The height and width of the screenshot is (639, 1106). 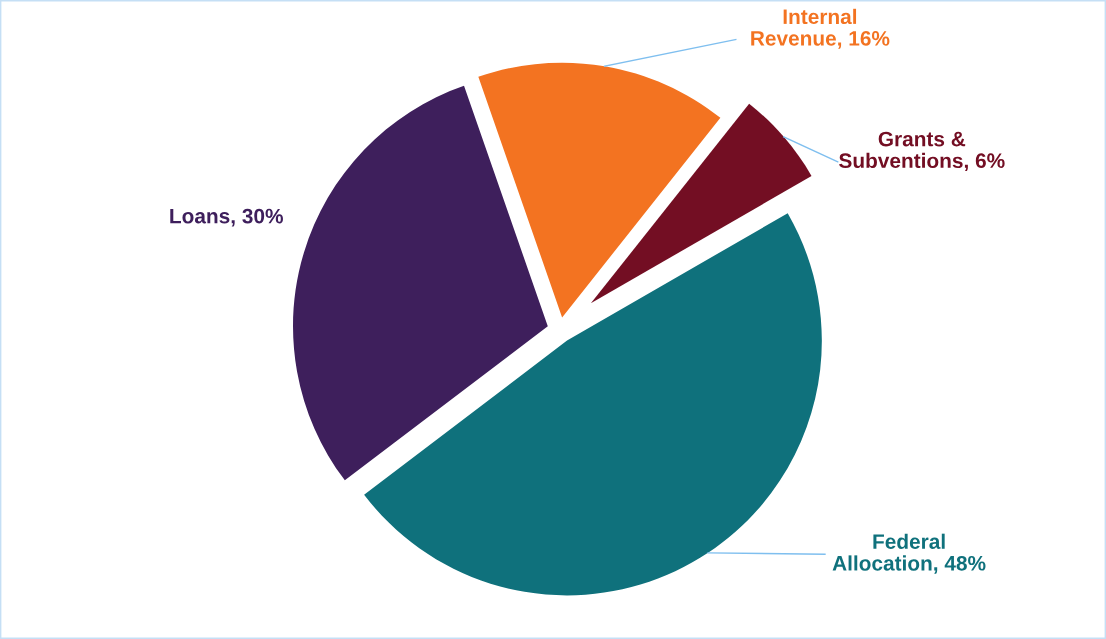 I want to click on slice-label: Internal Revenue, 16%, so click(x=820, y=28).